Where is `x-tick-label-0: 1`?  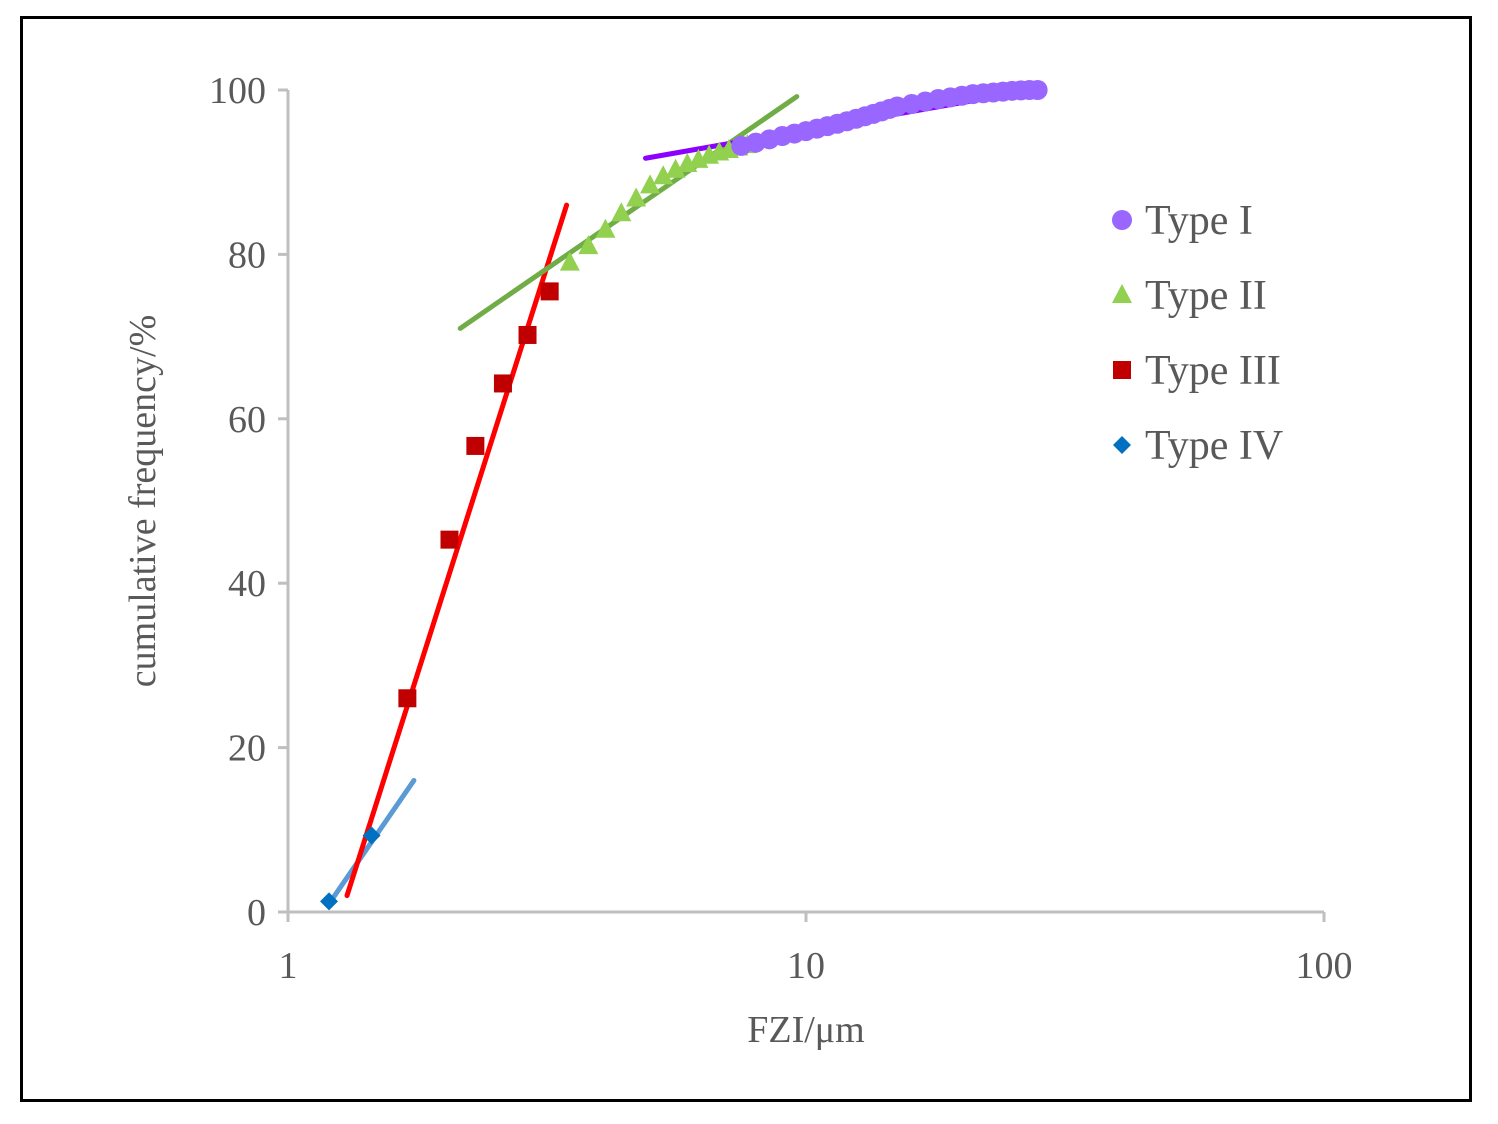 x-tick-label-0: 1 is located at coordinates (288, 966).